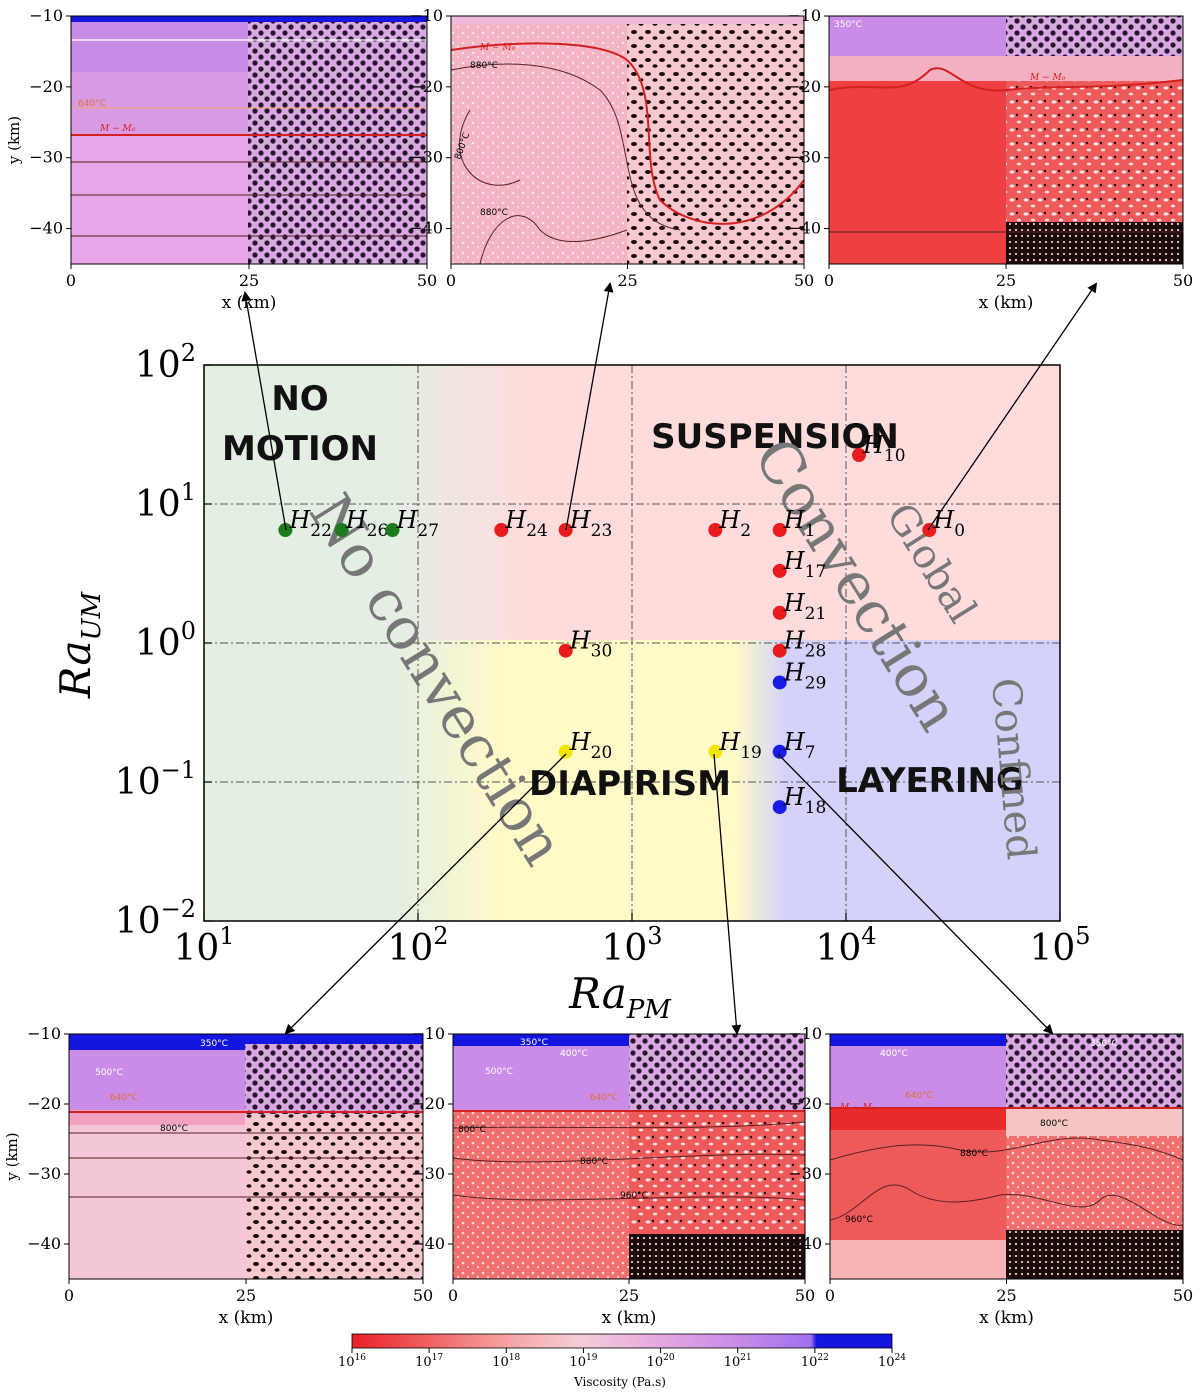  Describe the element at coordinates (117, 129) in the screenshot. I see `panel-tl-melt: M − M₀` at that location.